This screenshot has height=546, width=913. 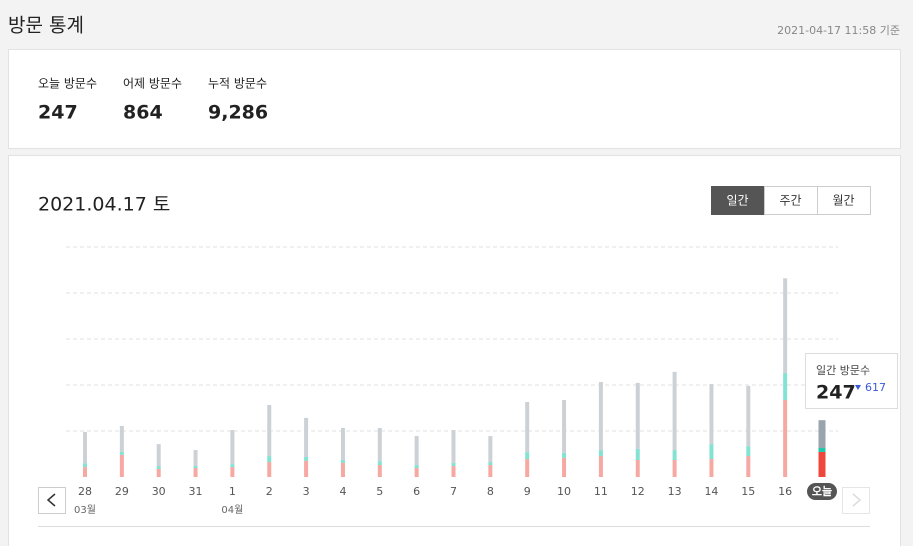 I want to click on tab-label: 주간, so click(x=790, y=201).